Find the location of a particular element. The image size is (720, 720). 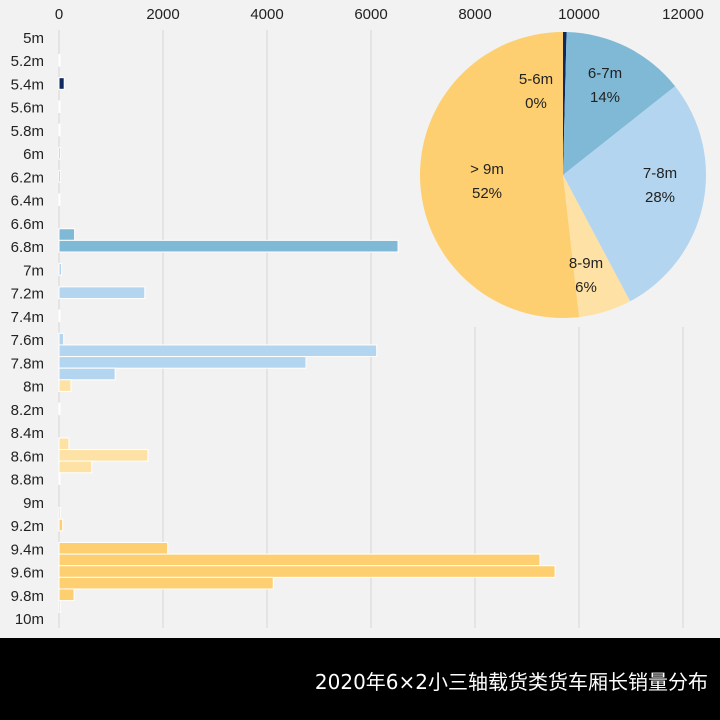

footer-bar: 2020年6×2小三轴载货类货车厢长销量分布 is located at coordinates (360, 679).